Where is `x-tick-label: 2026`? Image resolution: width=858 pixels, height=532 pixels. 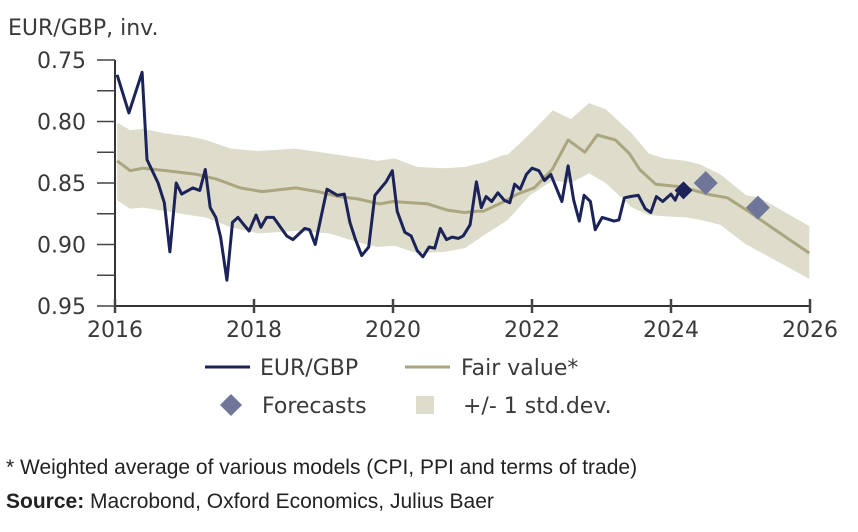 x-tick-label: 2026 is located at coordinates (810, 330).